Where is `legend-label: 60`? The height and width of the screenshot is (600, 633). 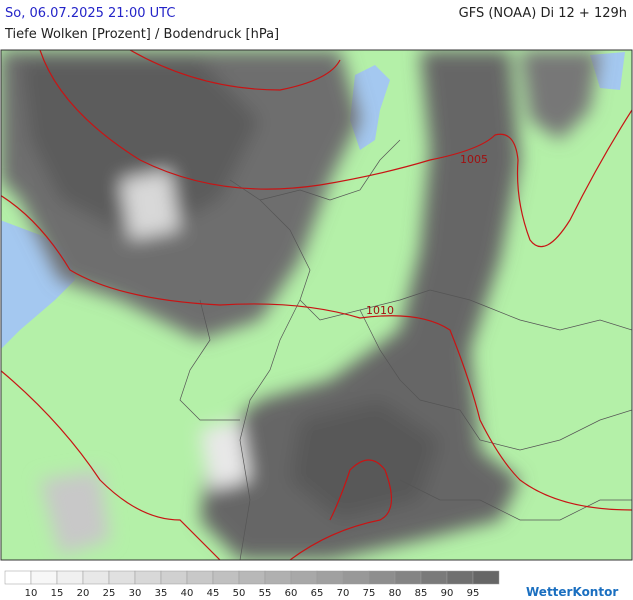
legend-label: 60 is located at coordinates (291, 593).